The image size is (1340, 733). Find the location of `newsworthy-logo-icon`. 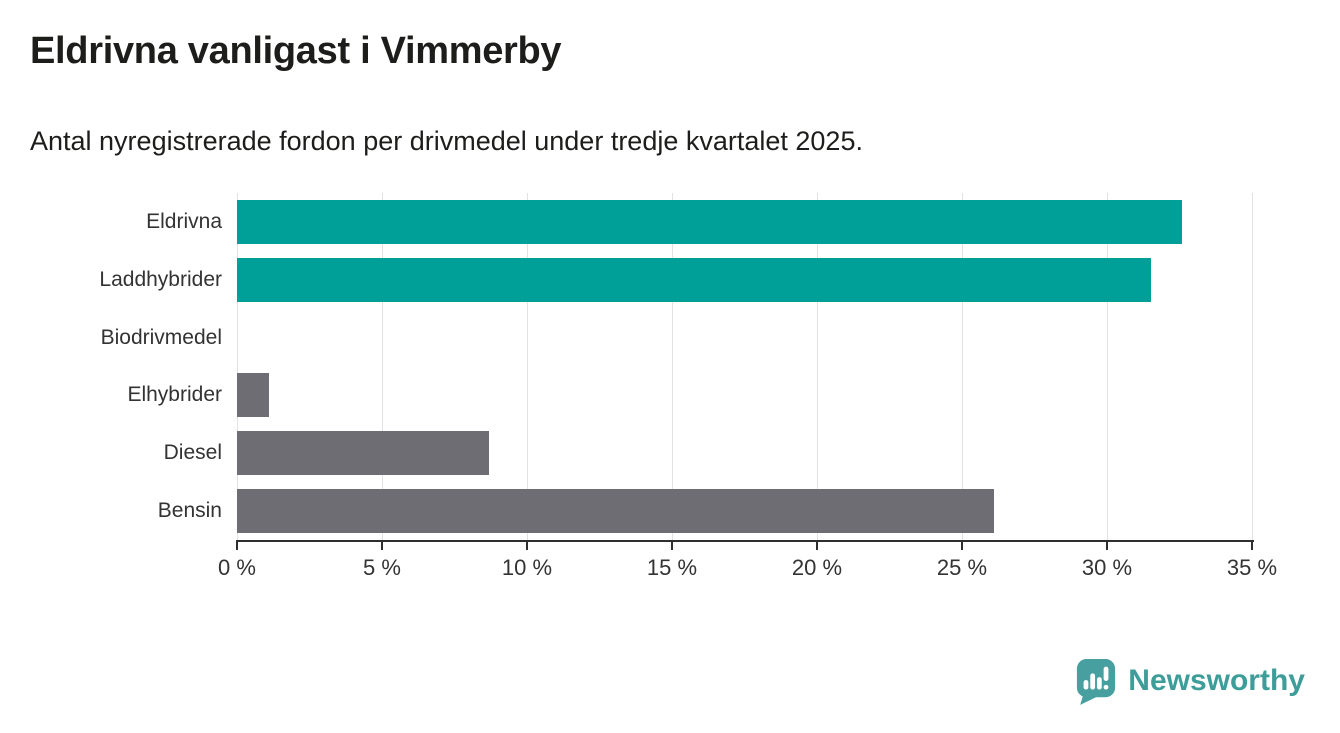

newsworthy-logo-icon is located at coordinates (1096, 682).